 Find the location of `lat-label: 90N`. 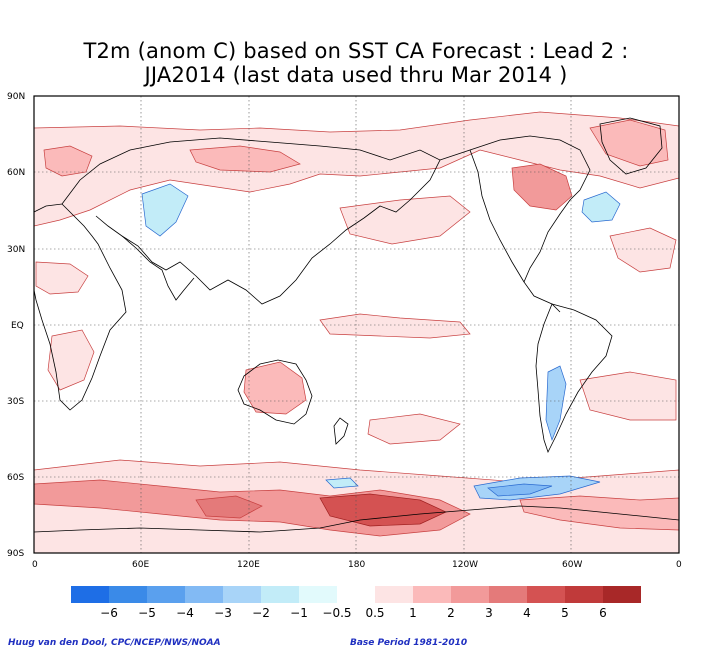

lat-label: 90N is located at coordinates (16, 97).